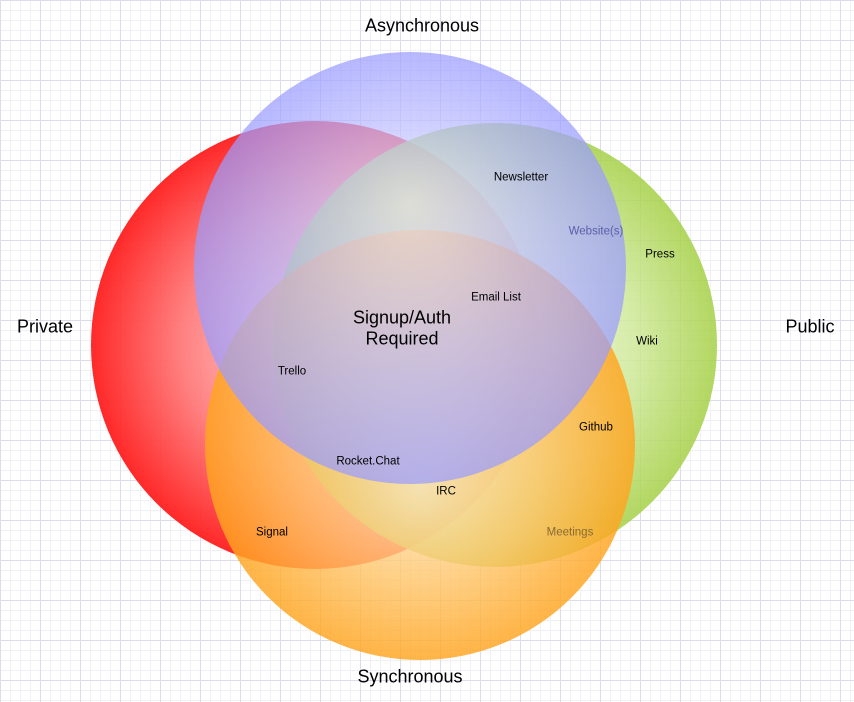  Describe the element at coordinates (596, 231) in the screenshot. I see `item-websites: Website(s)` at that location.